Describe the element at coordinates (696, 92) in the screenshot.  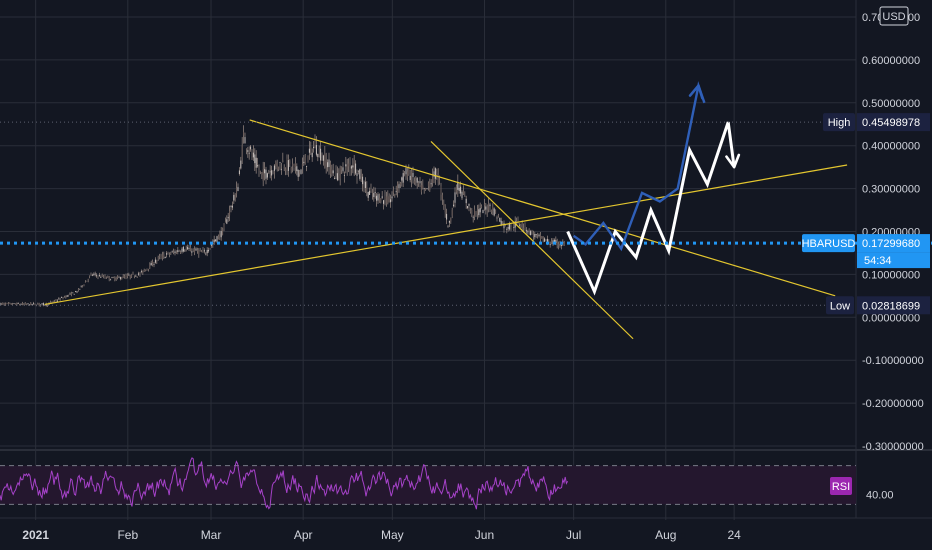
I see `projection-blue-arrowhead` at that location.